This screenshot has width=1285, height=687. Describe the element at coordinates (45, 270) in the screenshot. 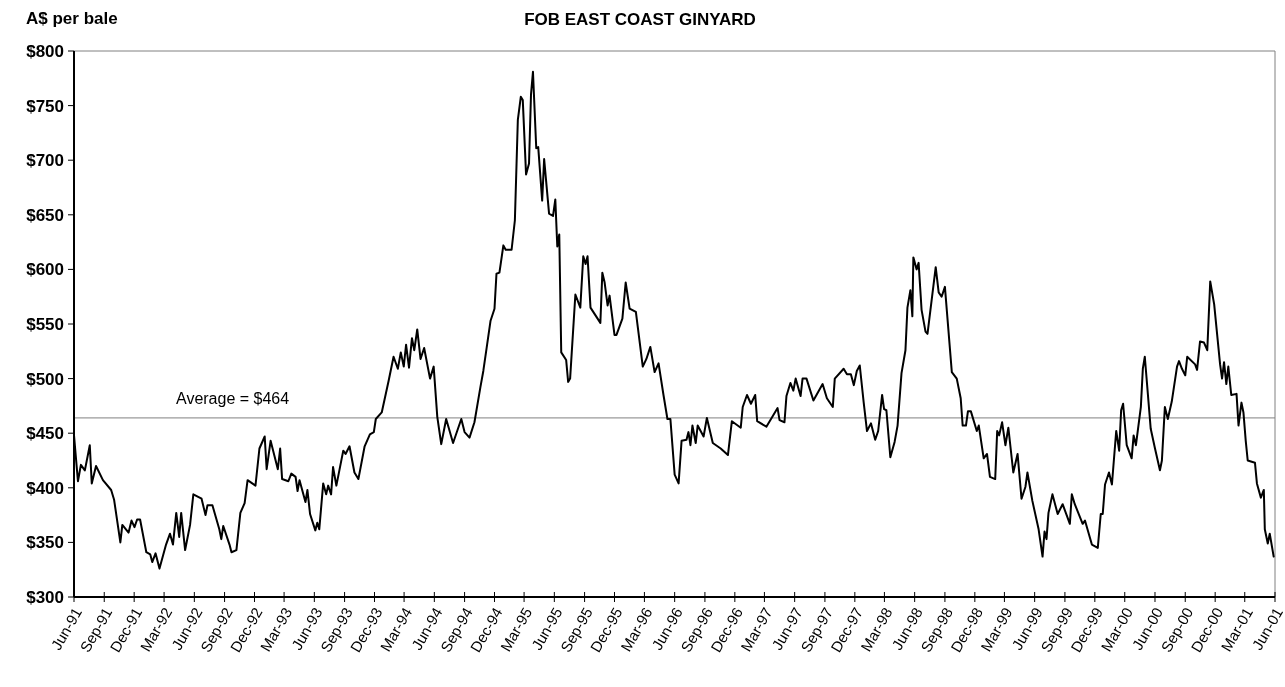

I see `y-tick-label: $600` at that location.